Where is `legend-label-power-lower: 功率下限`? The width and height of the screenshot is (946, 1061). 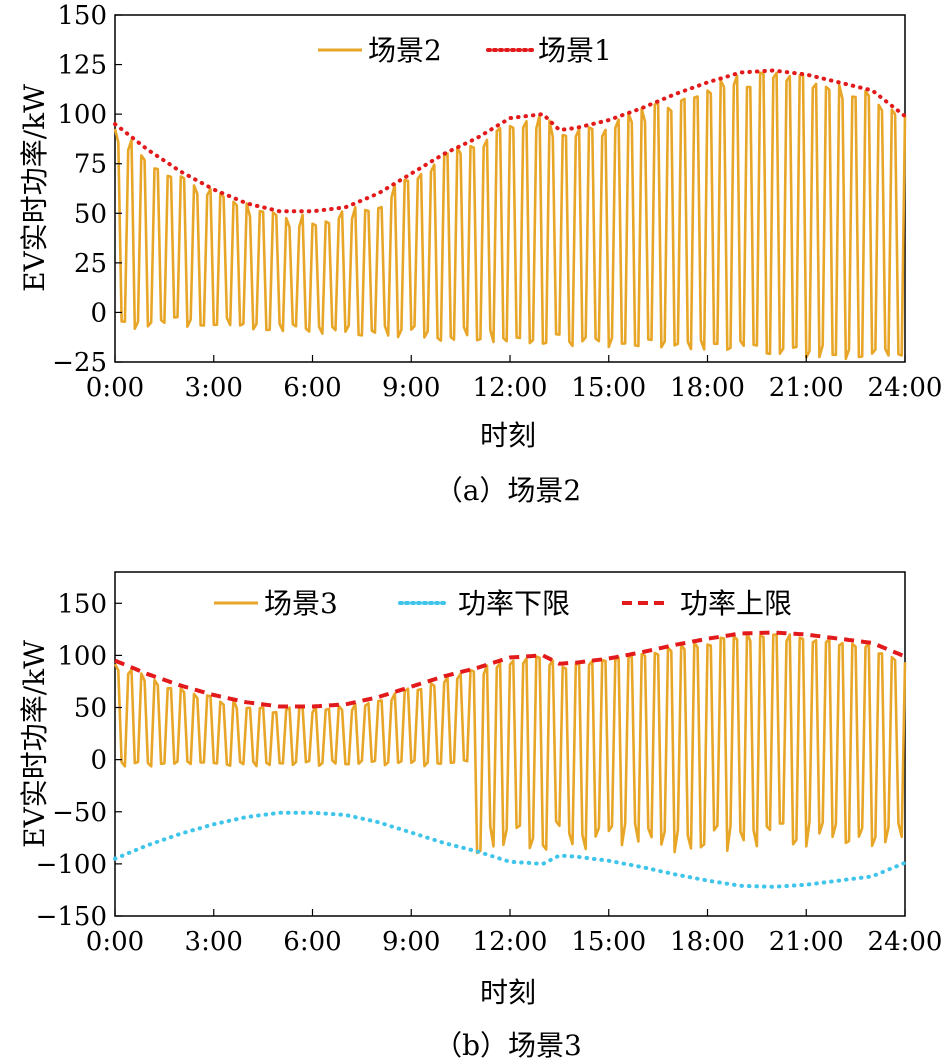
legend-label-power-lower: 功率下限 is located at coordinates (514, 603).